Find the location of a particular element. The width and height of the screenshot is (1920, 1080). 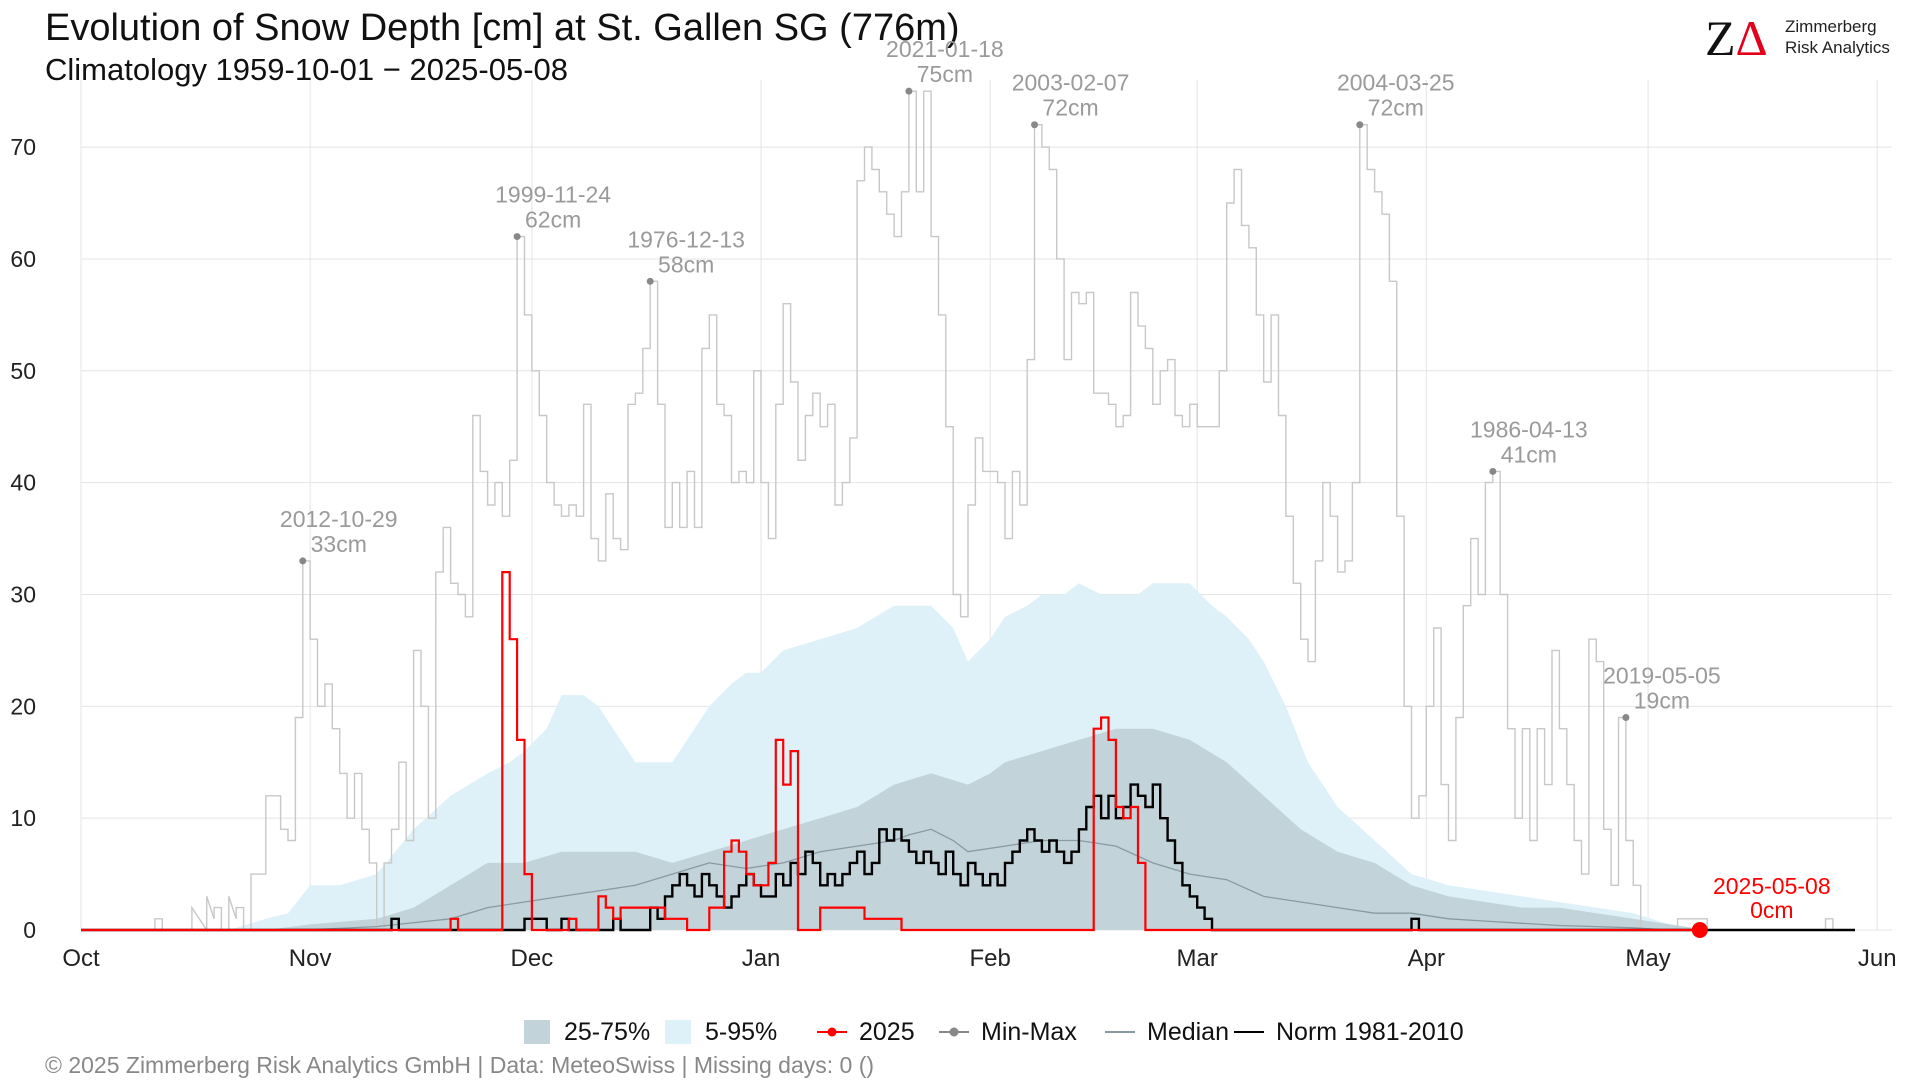

max-value-label: 62cm is located at coordinates (553, 220).